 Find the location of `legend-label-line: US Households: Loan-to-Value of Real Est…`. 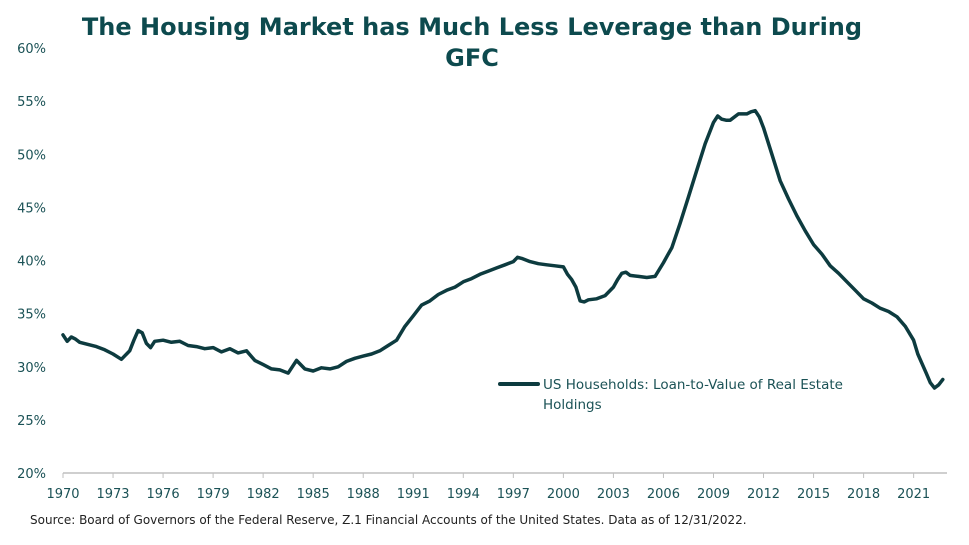

legend-label-line: US Households: Loan-to-Value of Real Est… is located at coordinates (693, 385).